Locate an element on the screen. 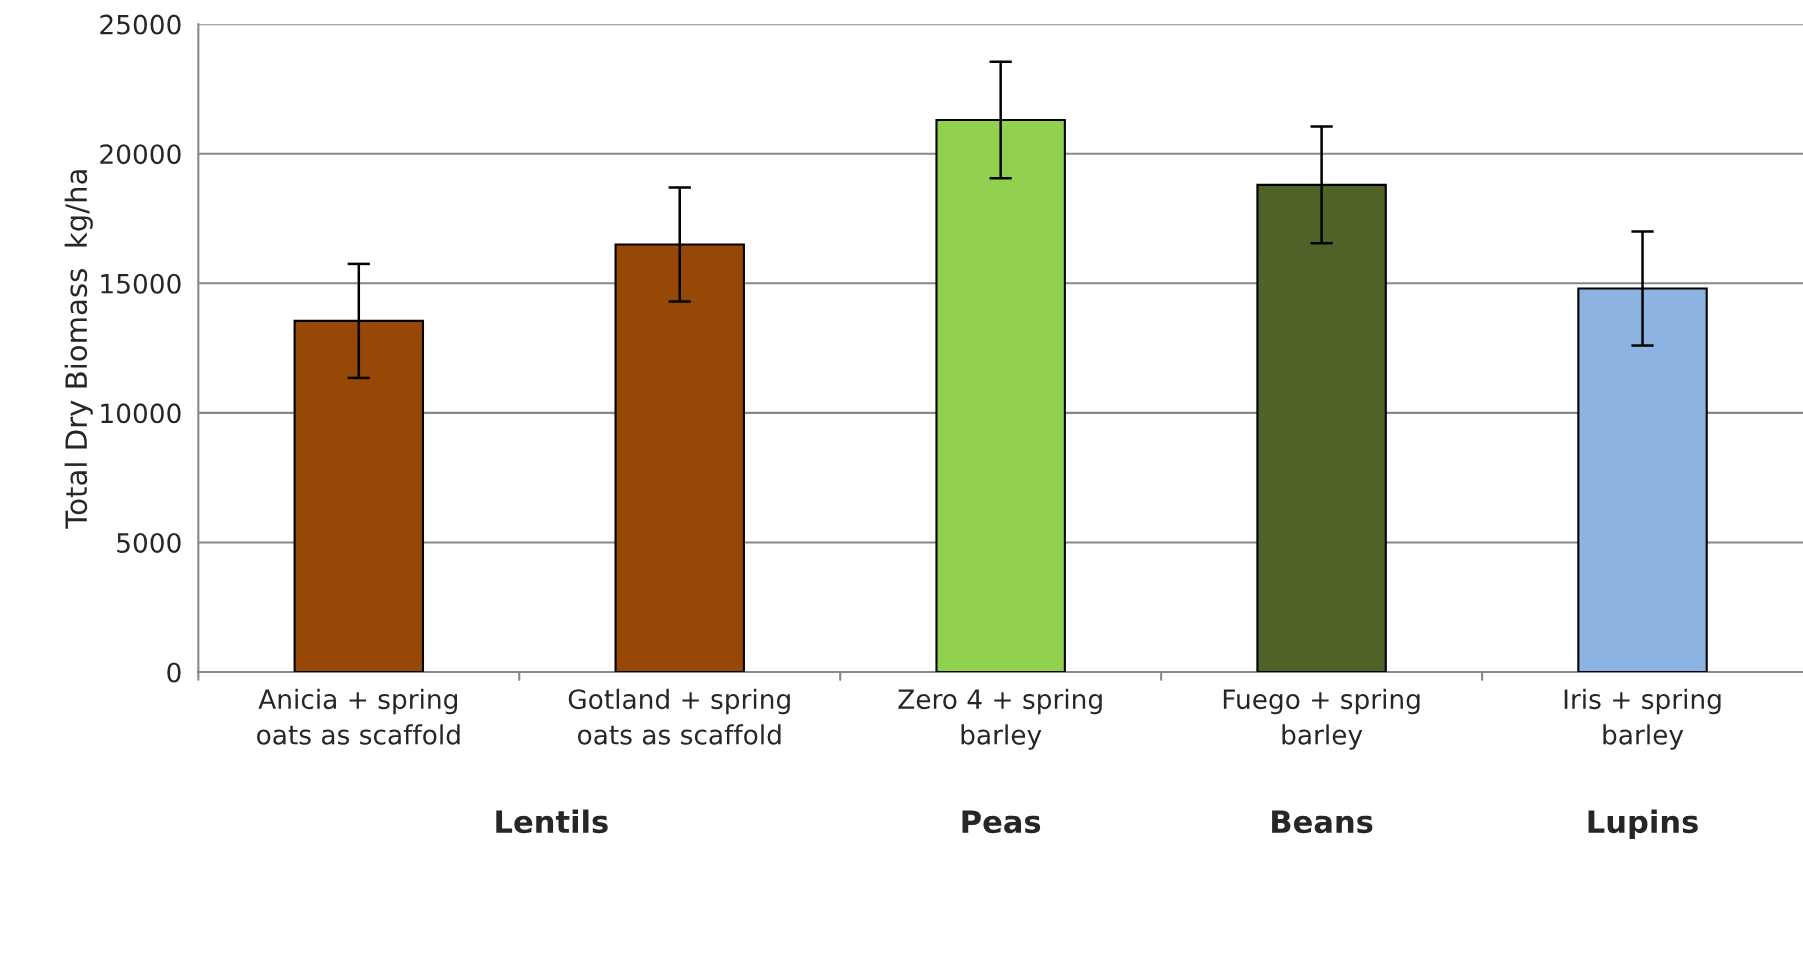  text: Lupins is located at coordinates (1643, 824).